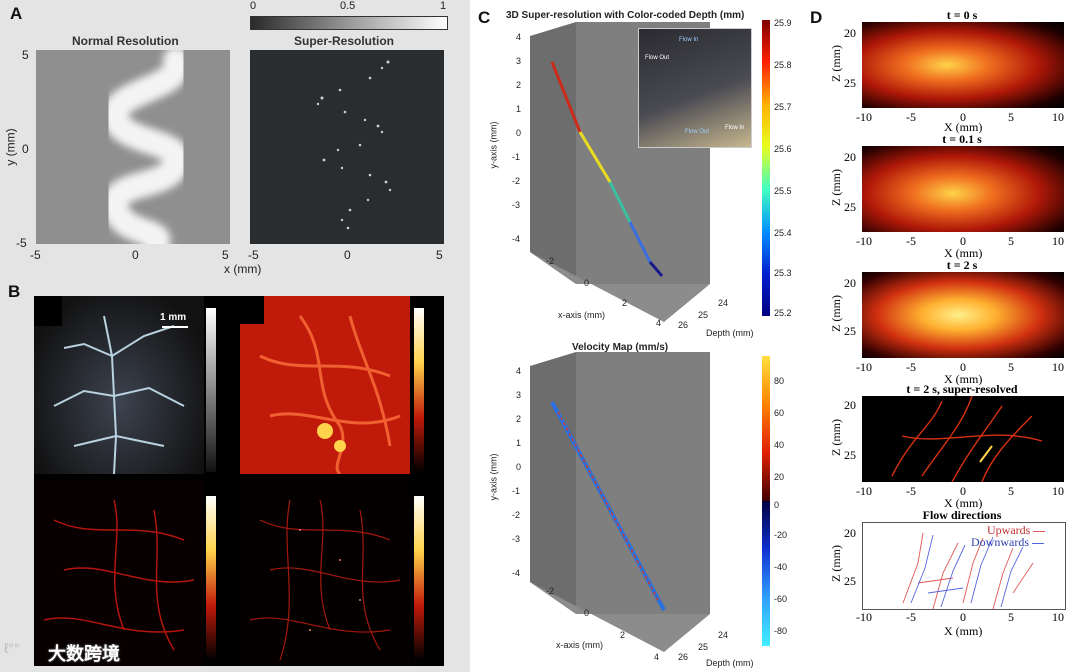  Describe the element at coordinates (550, 261) in the screenshot. I see `c-top-xtick-neg2: -2` at that location.